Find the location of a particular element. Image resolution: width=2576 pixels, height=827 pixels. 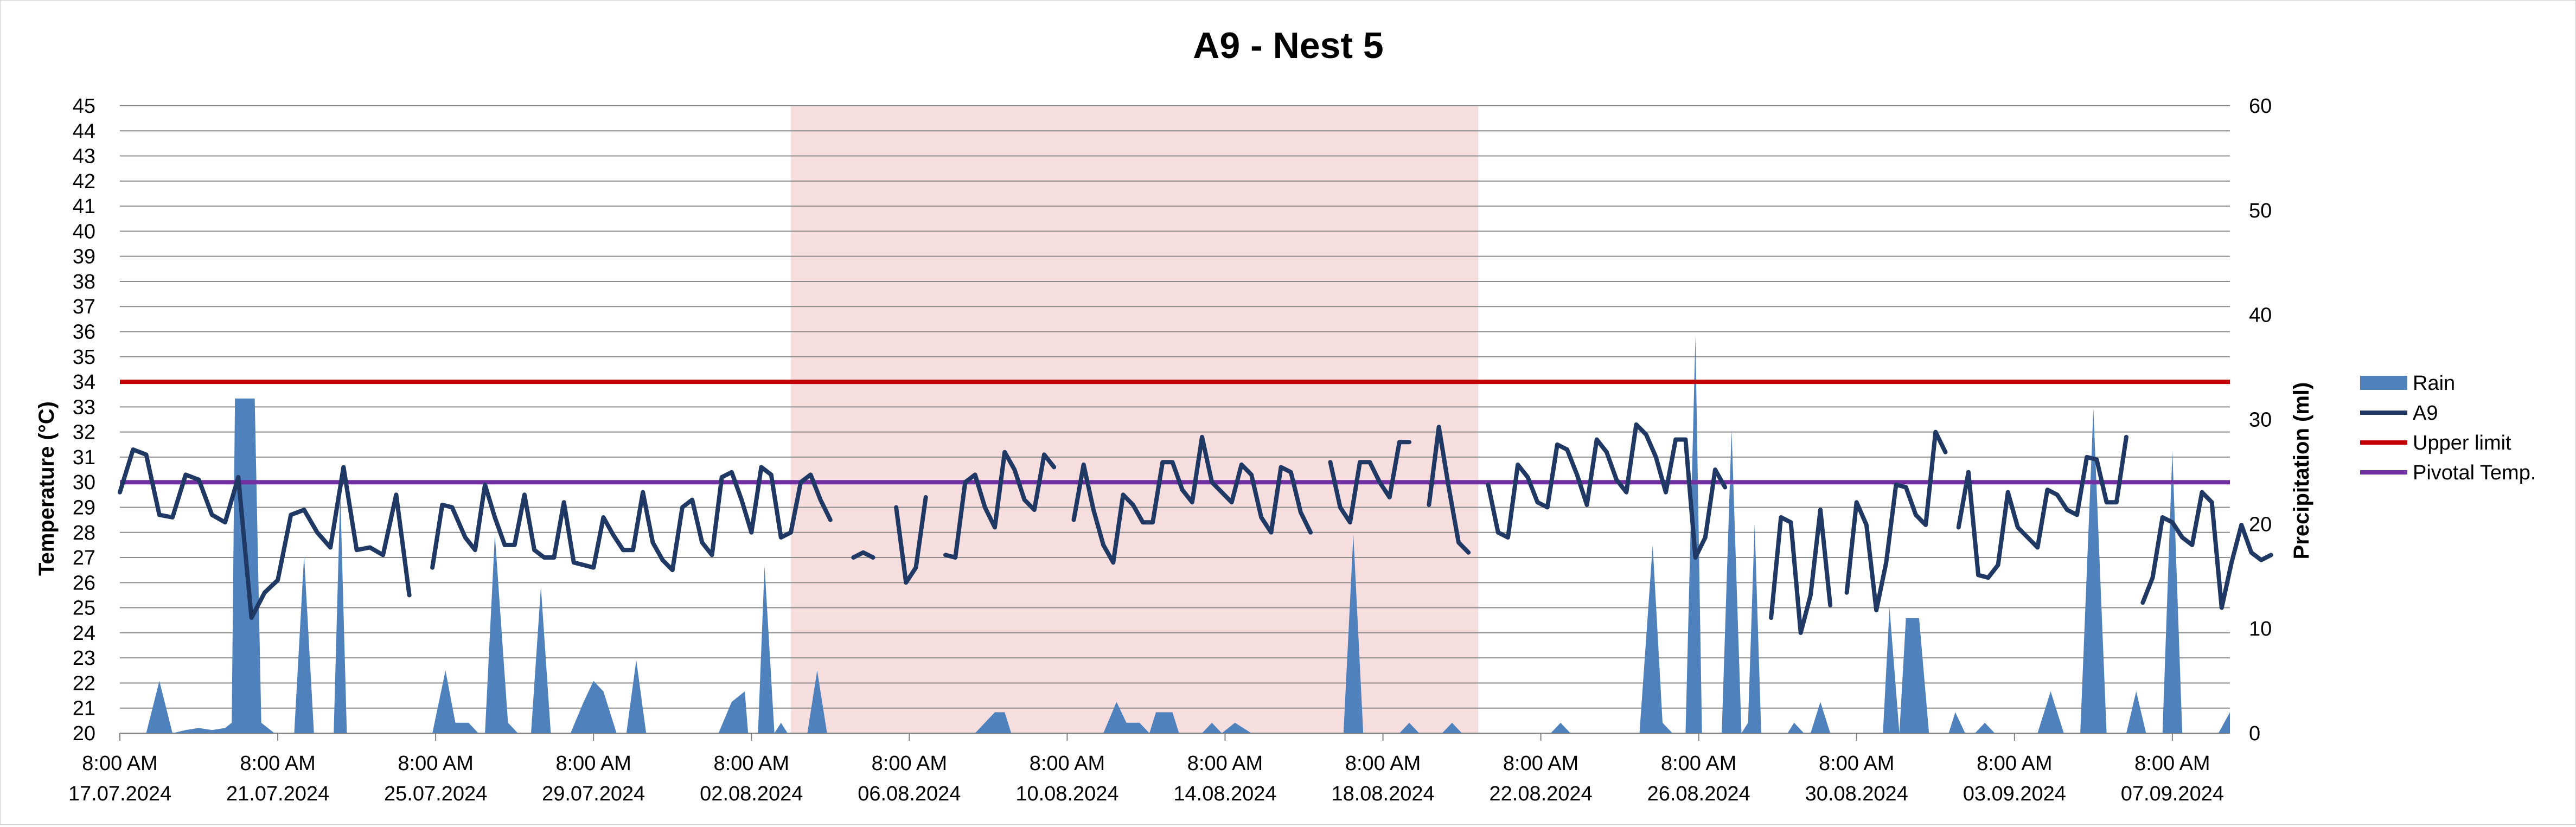

legend-label-upper-limit: Upper limit is located at coordinates (2462, 443).